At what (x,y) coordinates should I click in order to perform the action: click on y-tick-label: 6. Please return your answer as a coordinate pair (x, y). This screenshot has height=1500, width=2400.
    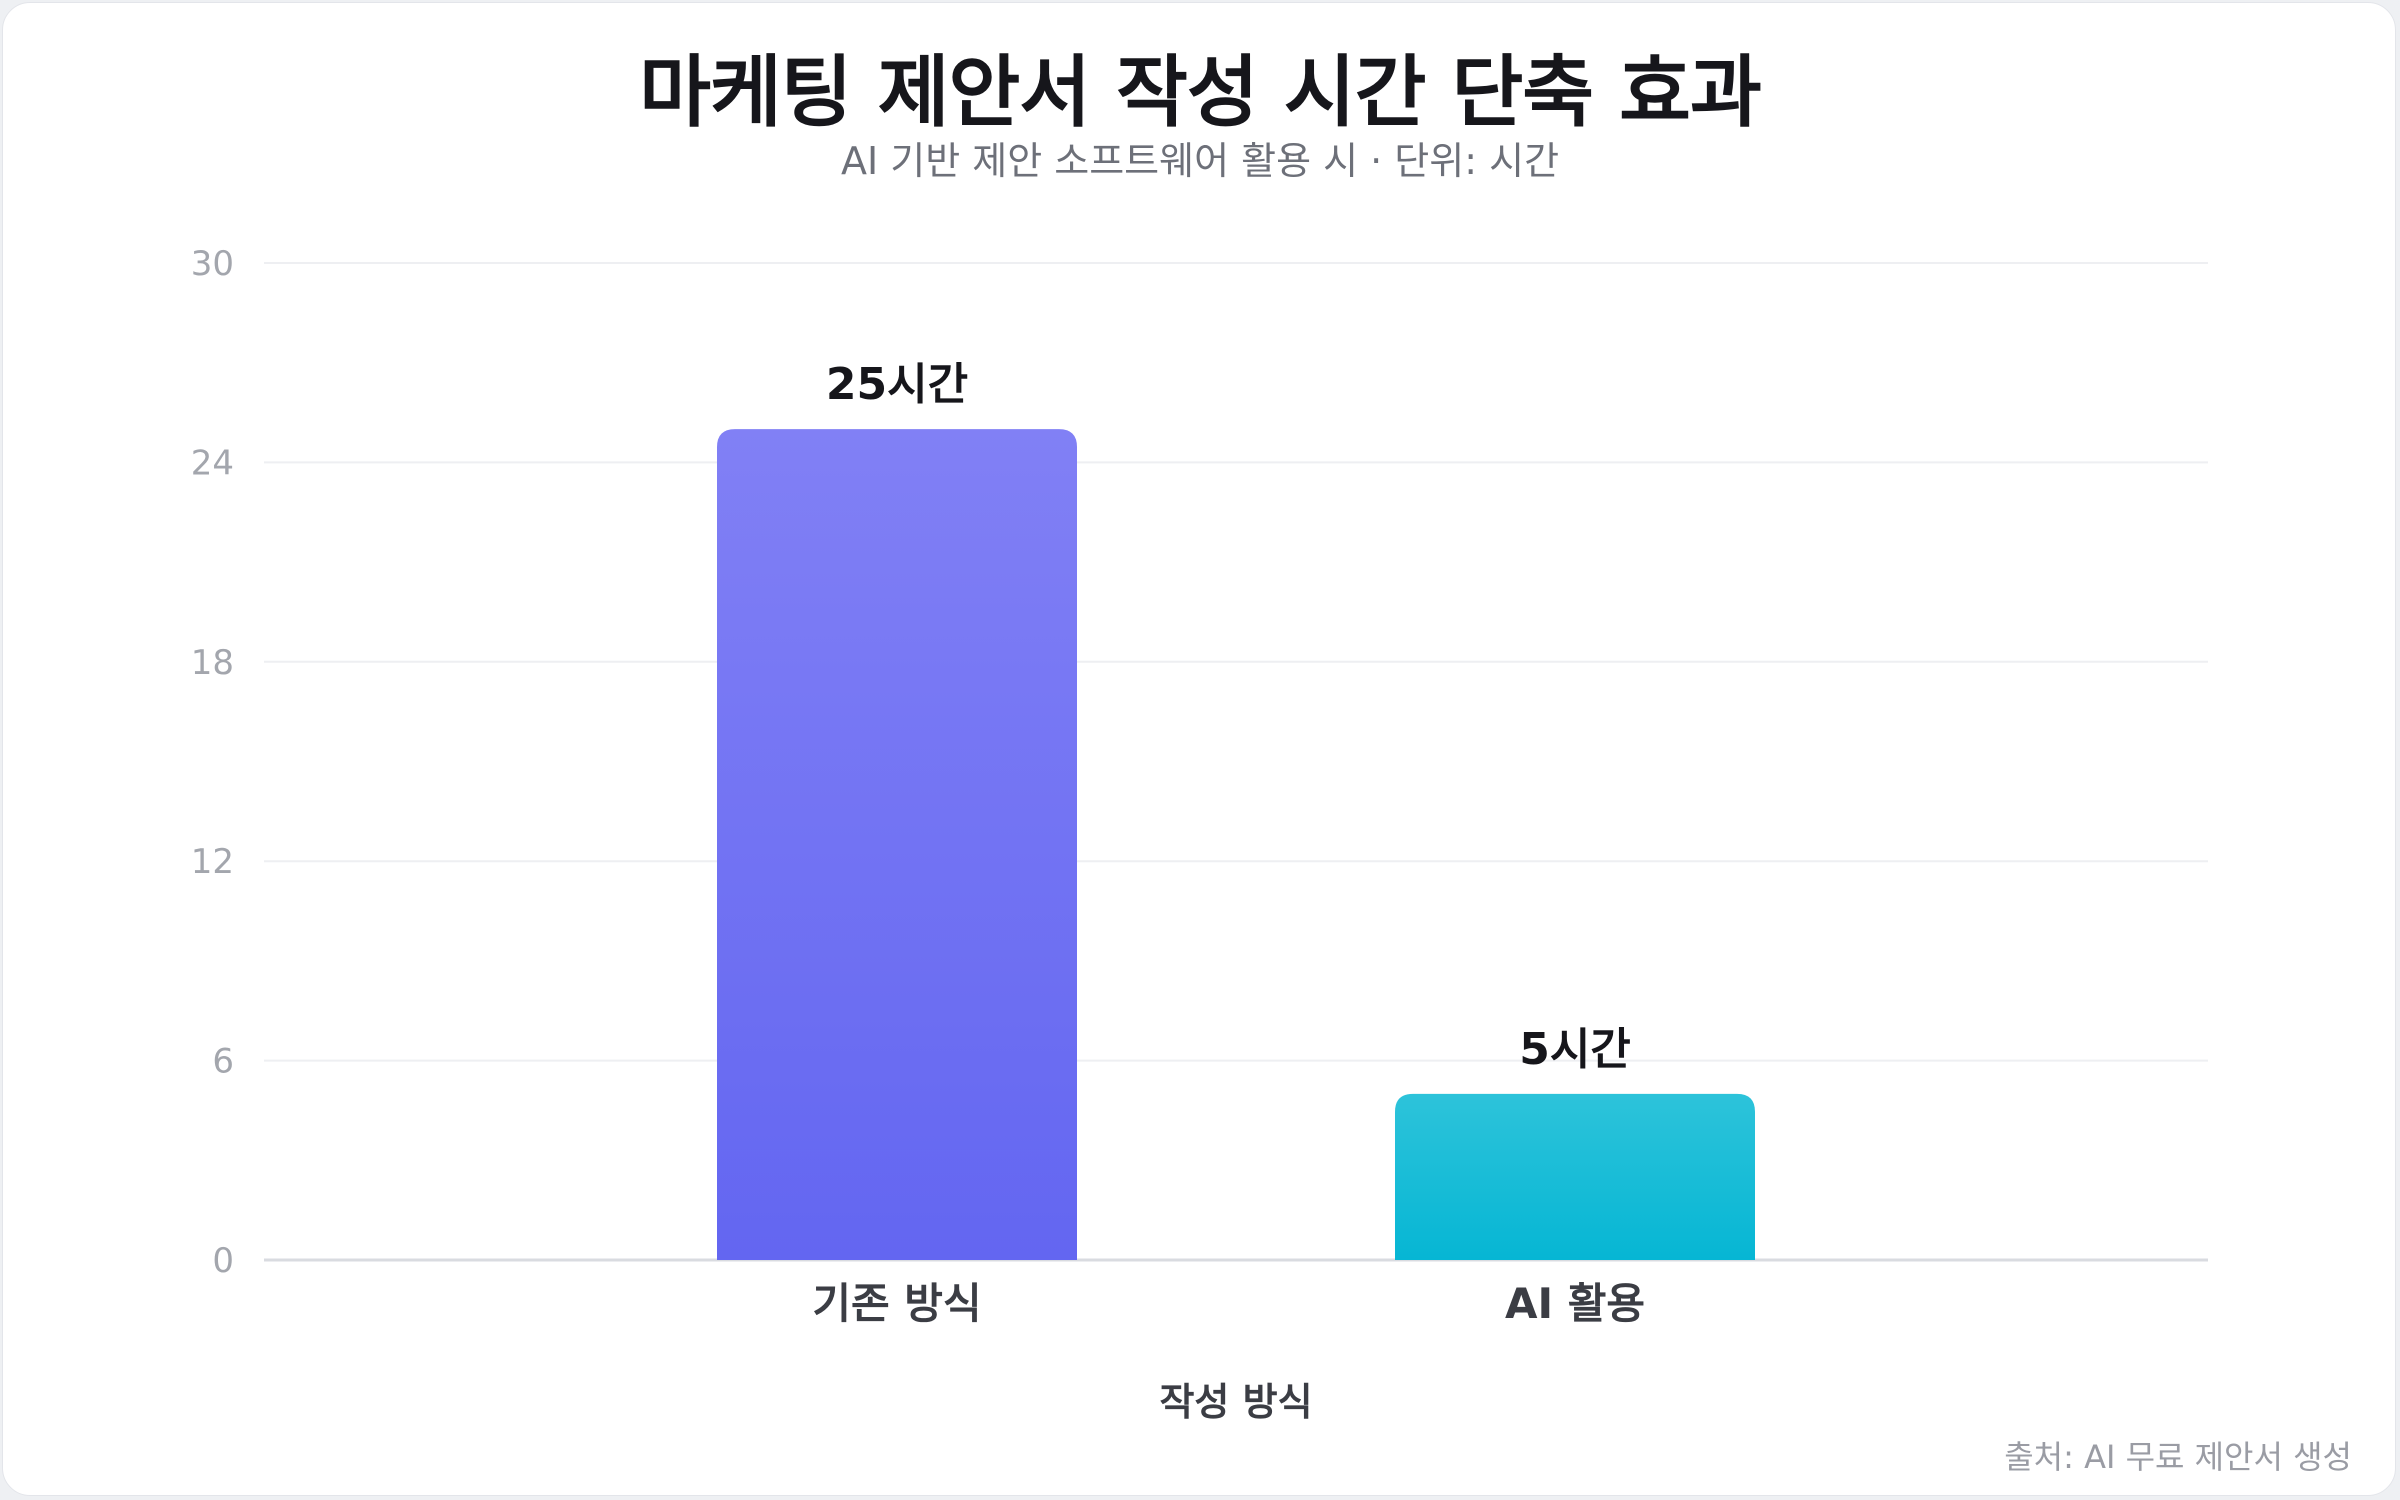
    Looking at the image, I should click on (223, 1062).